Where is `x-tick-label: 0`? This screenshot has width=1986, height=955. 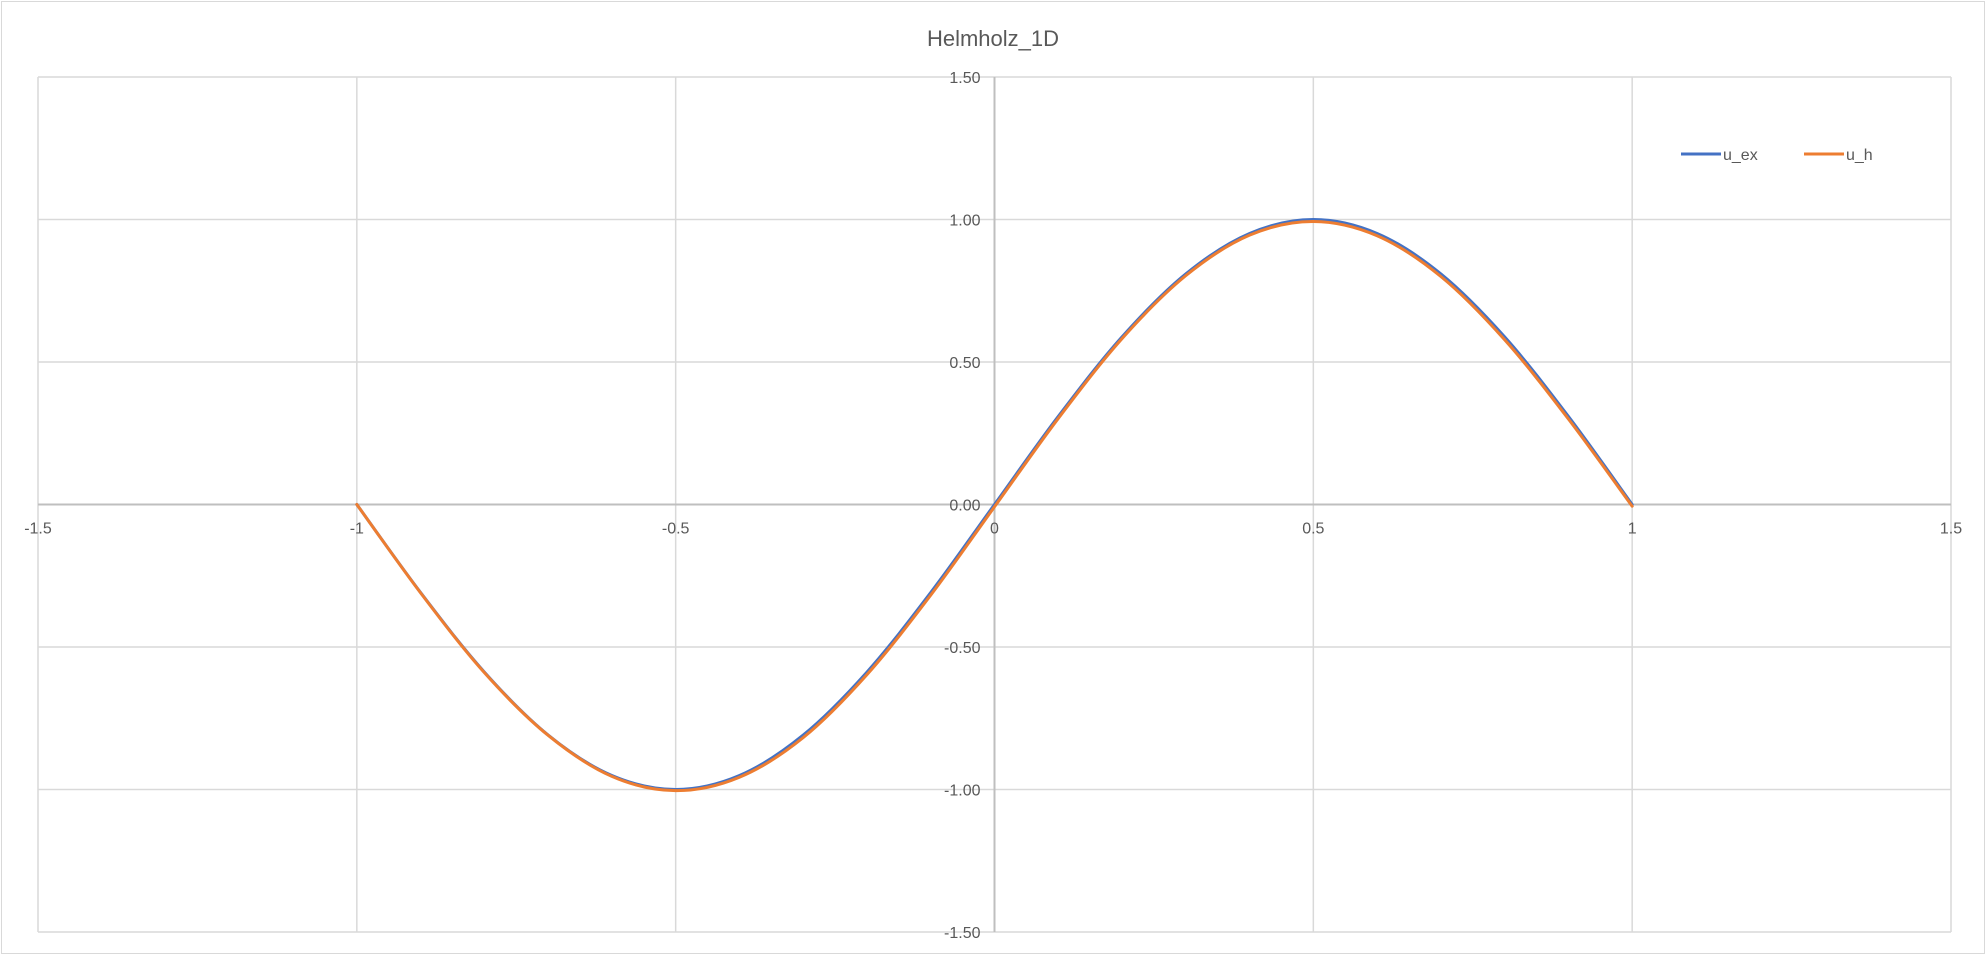 x-tick-label: 0 is located at coordinates (994, 529).